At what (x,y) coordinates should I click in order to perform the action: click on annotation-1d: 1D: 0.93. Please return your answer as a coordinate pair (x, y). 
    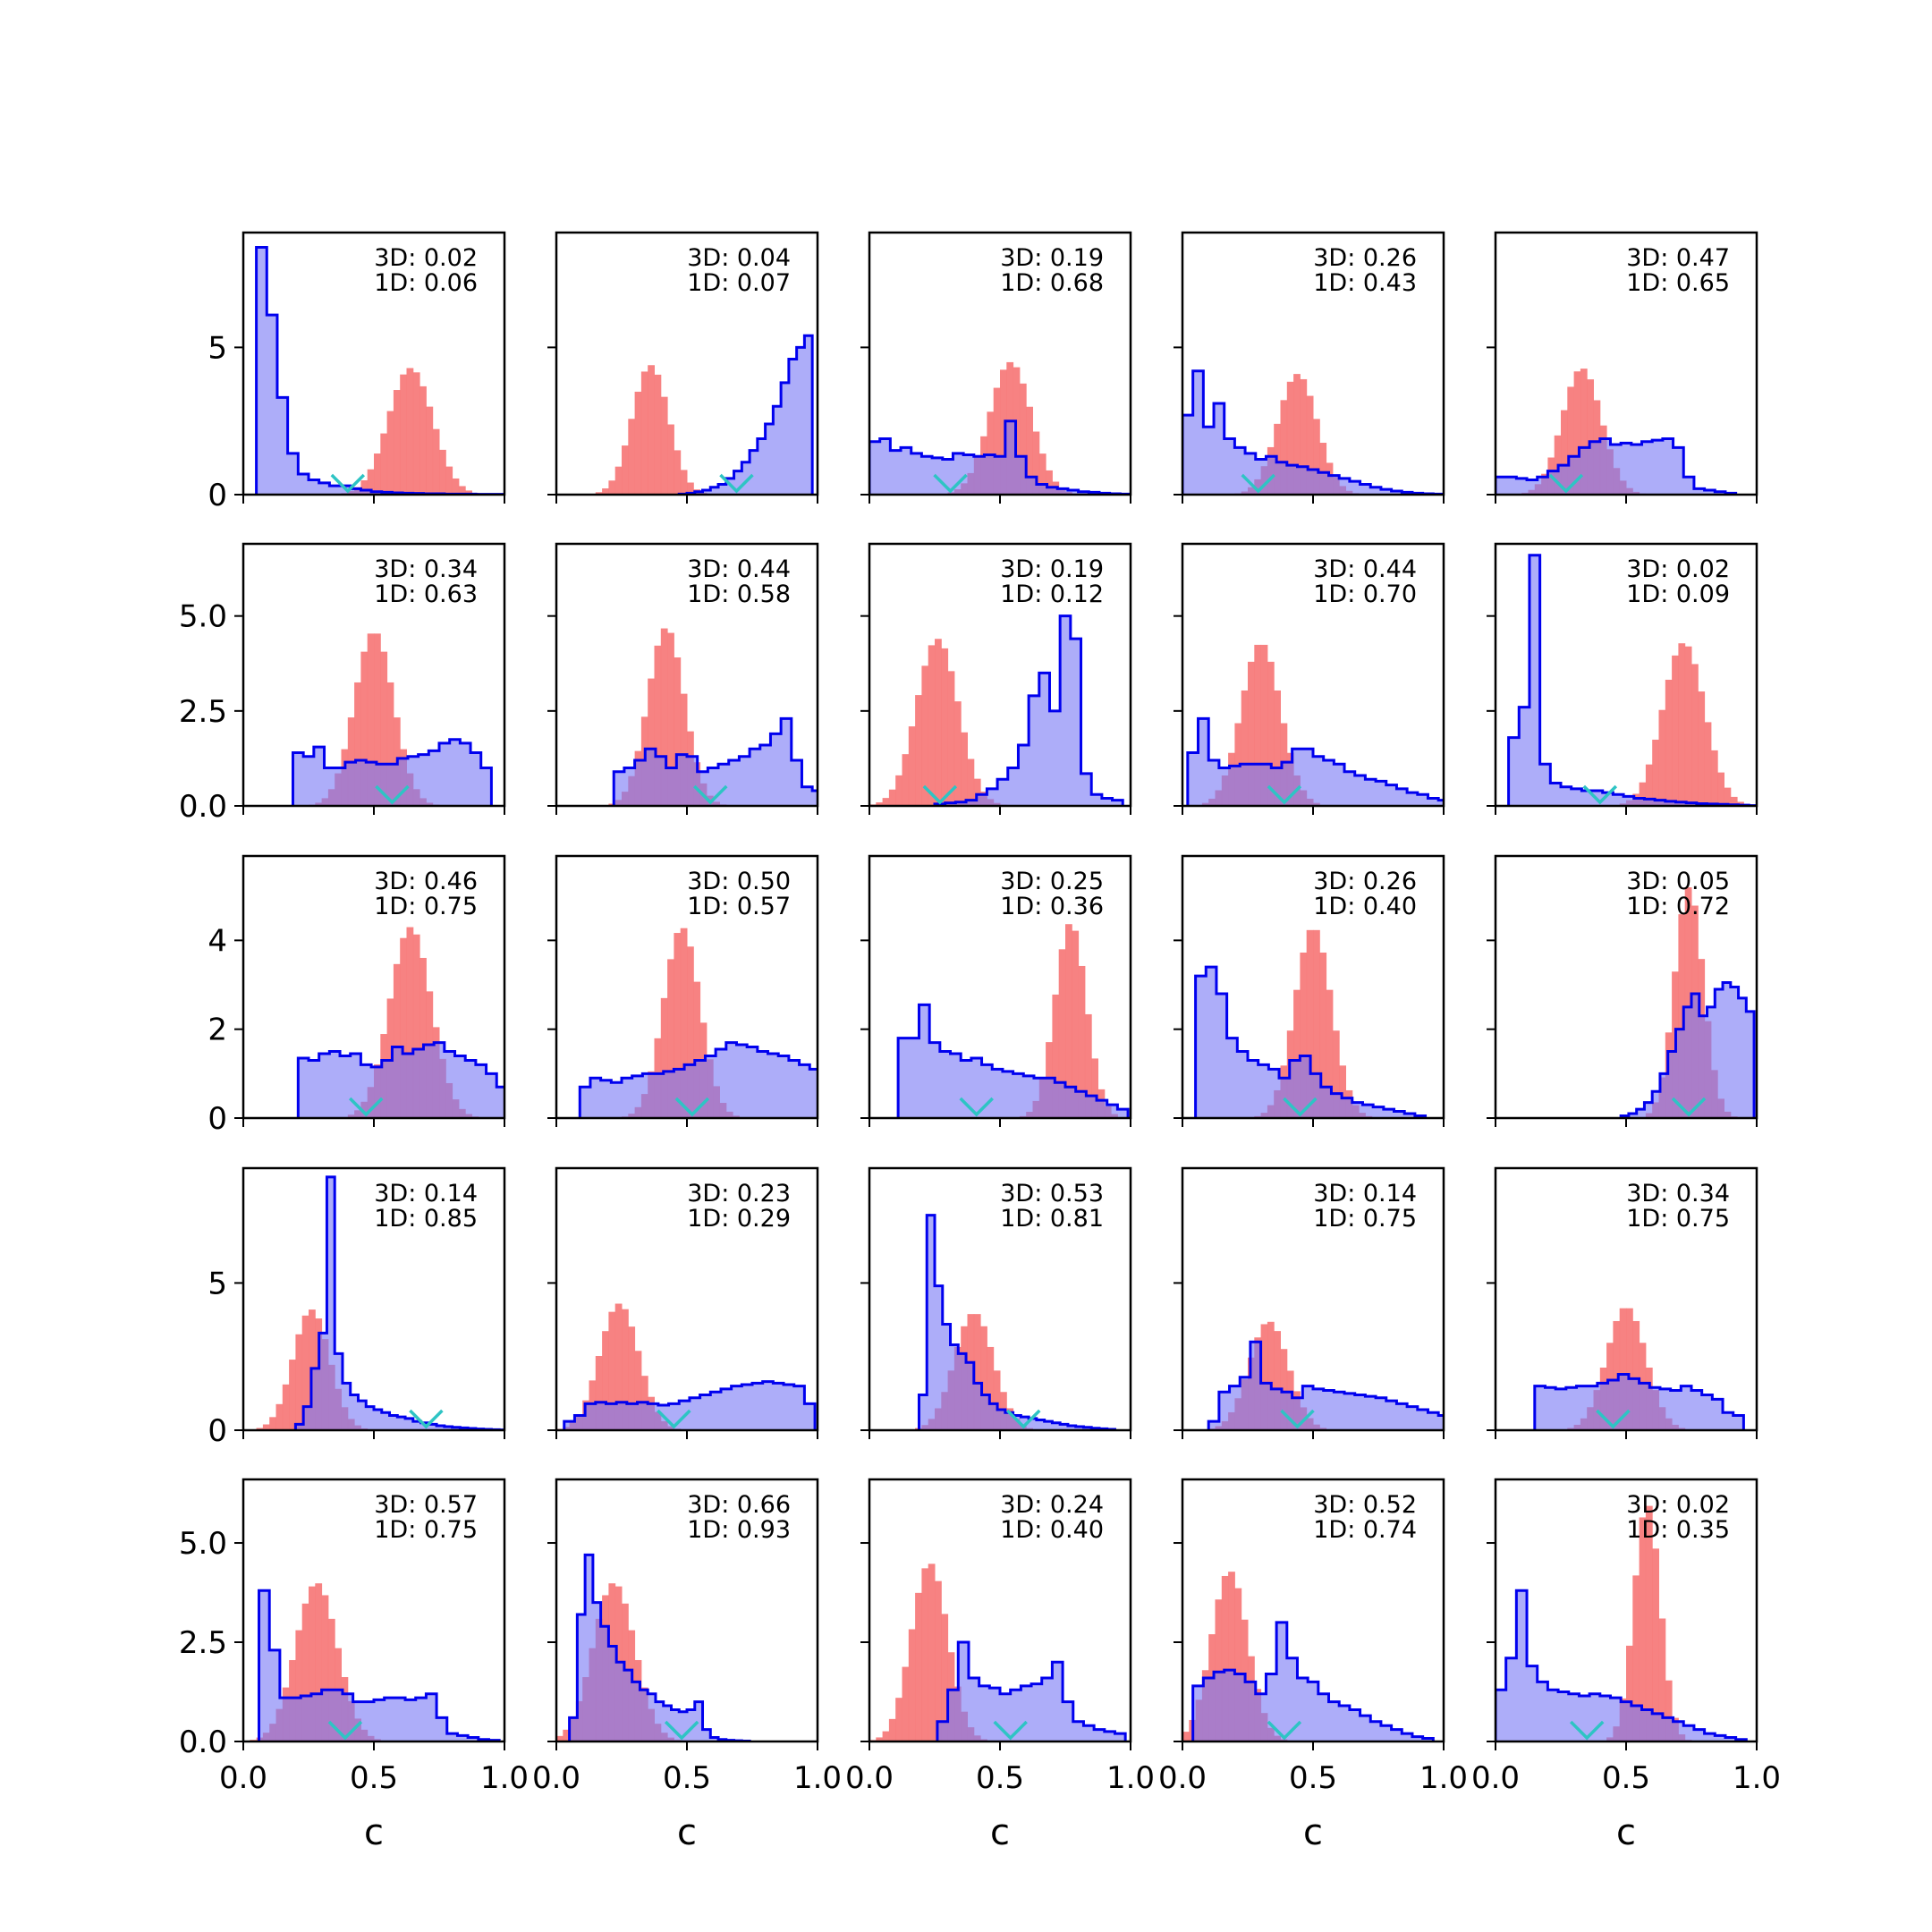
    Looking at the image, I should click on (739, 1530).